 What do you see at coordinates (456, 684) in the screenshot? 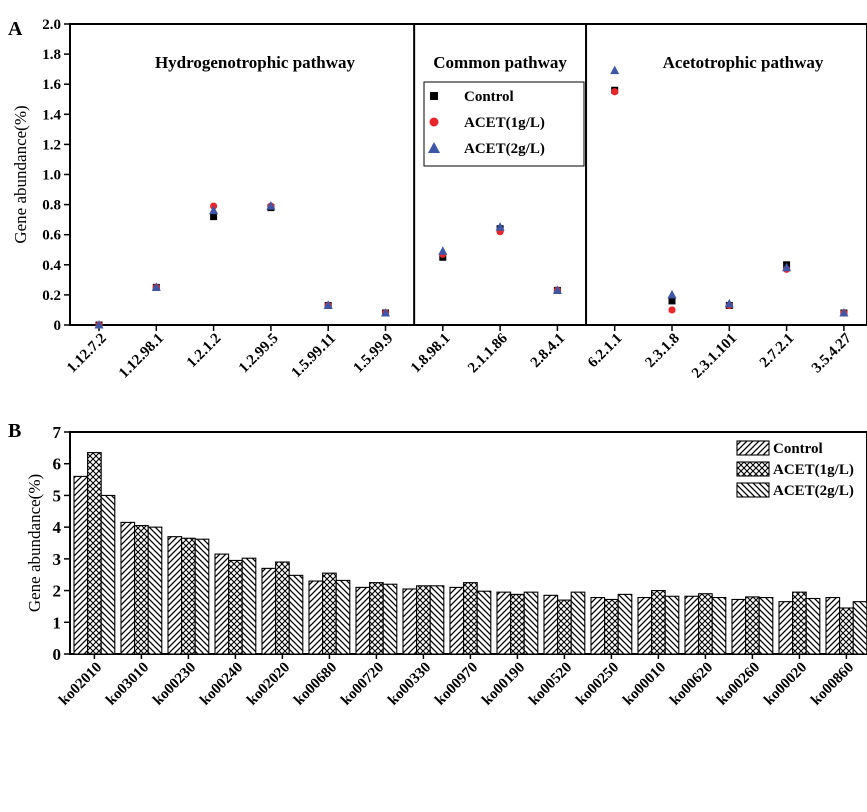
I see `x-tick-label: ko00970` at bounding box center [456, 684].